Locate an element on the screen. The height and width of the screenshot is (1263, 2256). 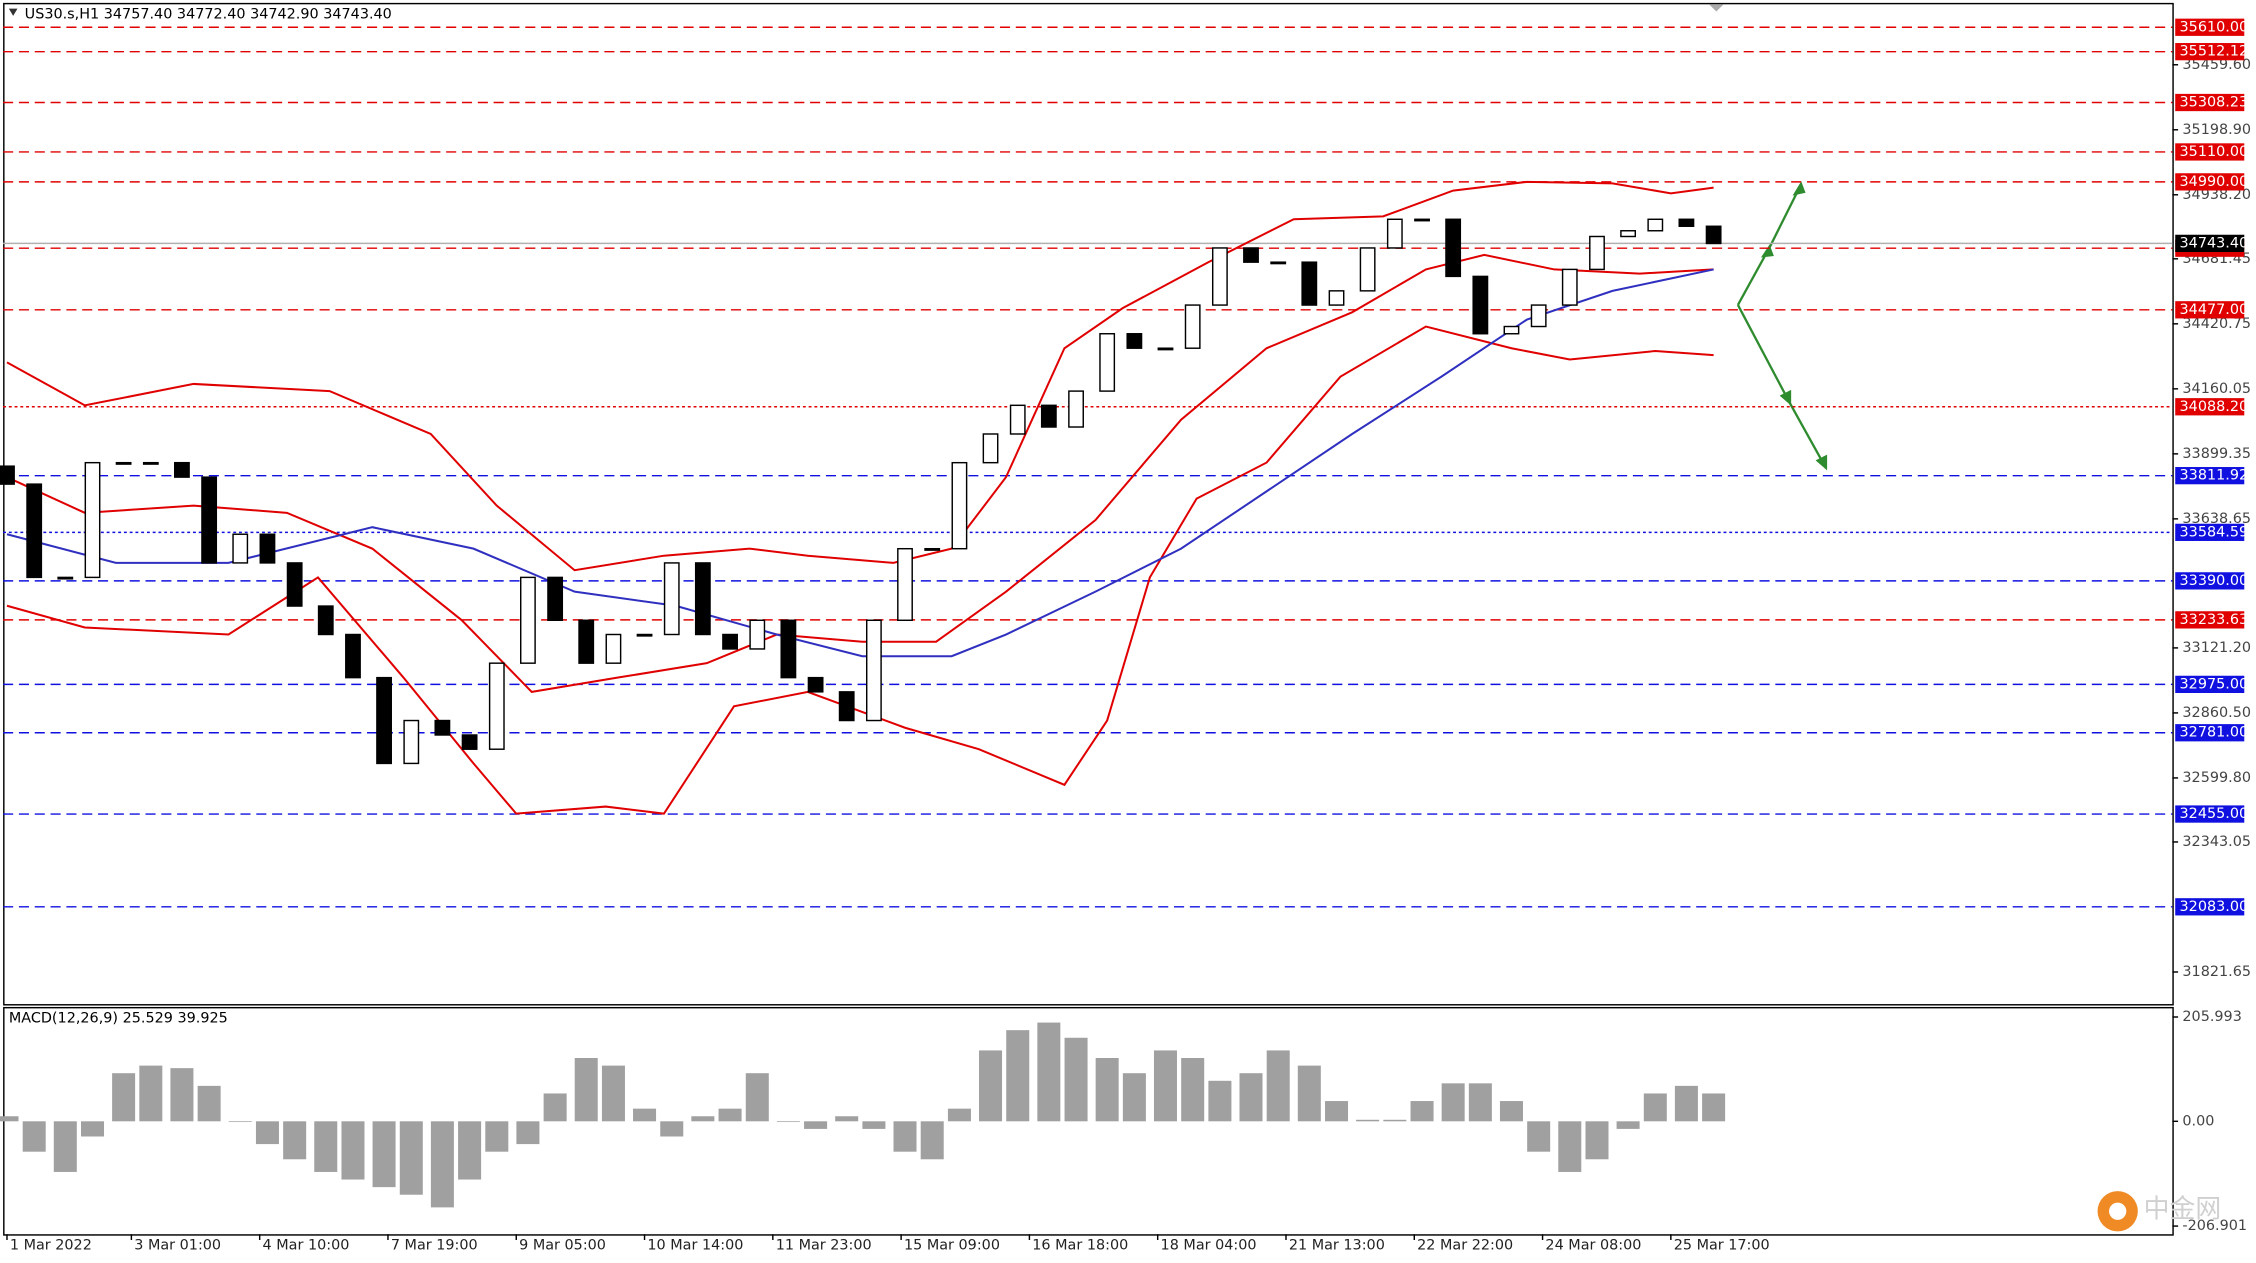
x-tick-label: 1 Mar 2022 is located at coordinates (51, 1246).